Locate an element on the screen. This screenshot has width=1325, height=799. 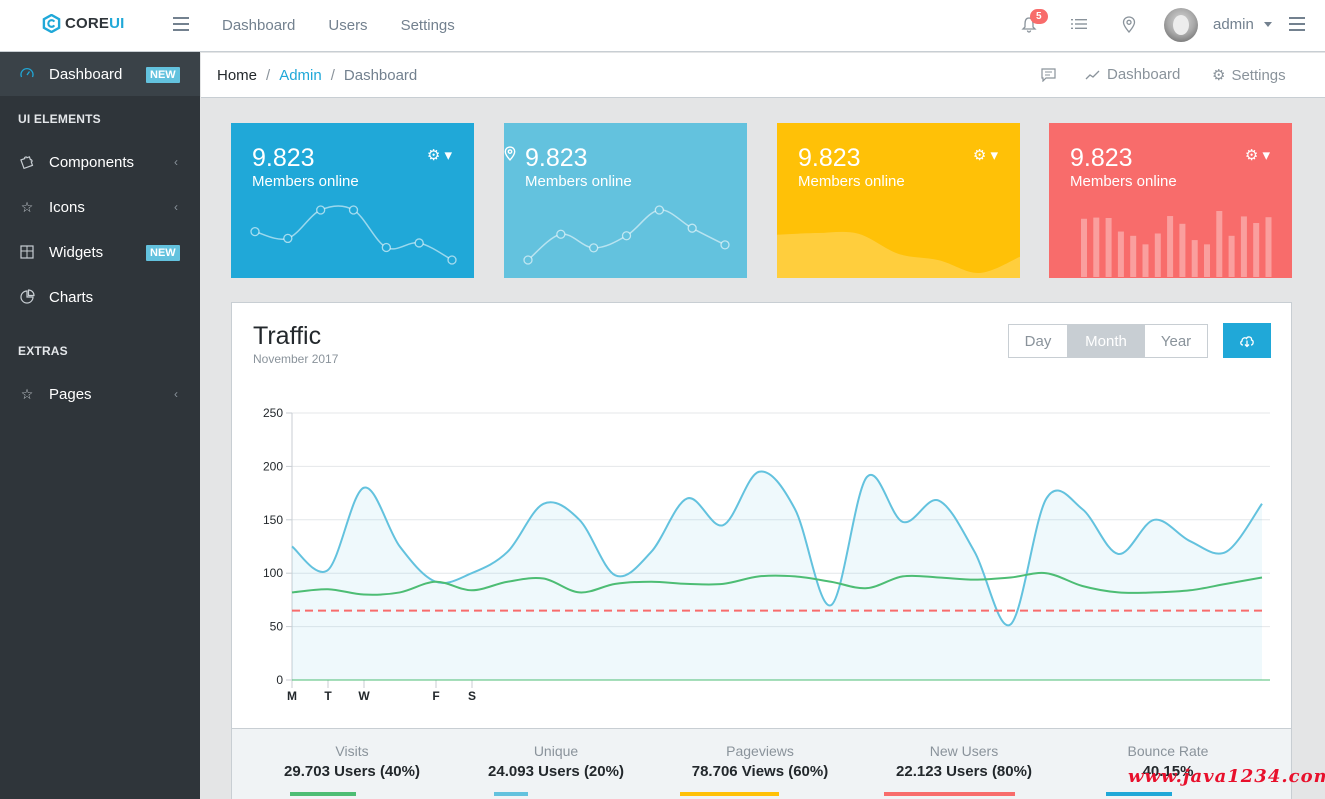
period-month-button: Month is located at coordinates (1106, 341).